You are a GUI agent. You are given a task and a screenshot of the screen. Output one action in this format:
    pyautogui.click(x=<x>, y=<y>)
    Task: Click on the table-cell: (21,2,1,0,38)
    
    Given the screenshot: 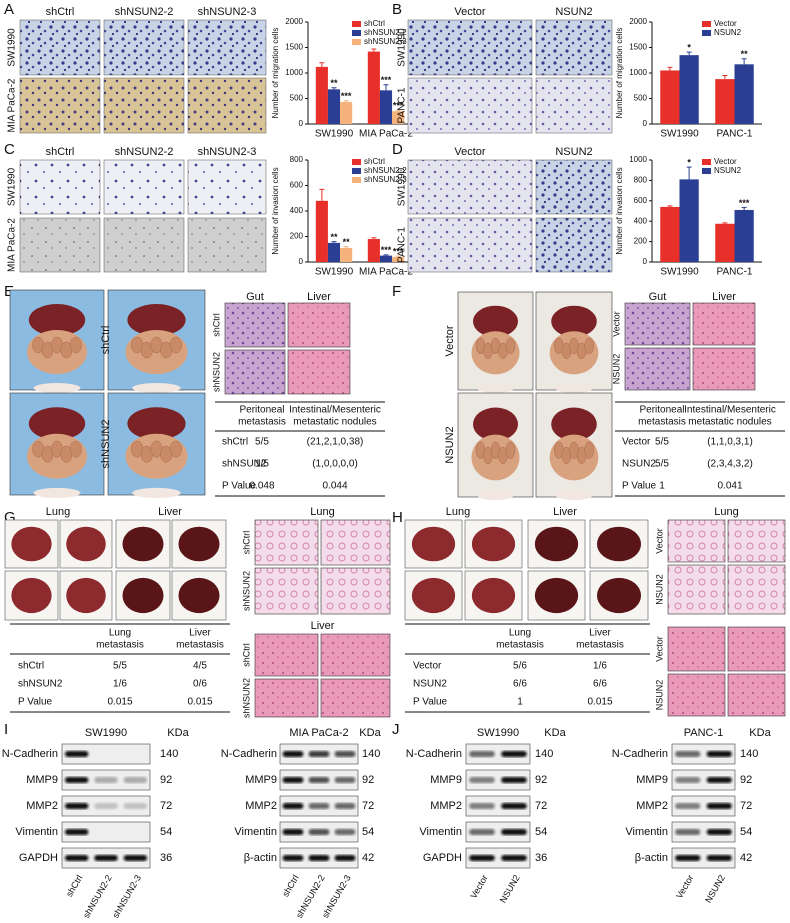 What is the action you would take?
    pyautogui.click(x=335, y=442)
    